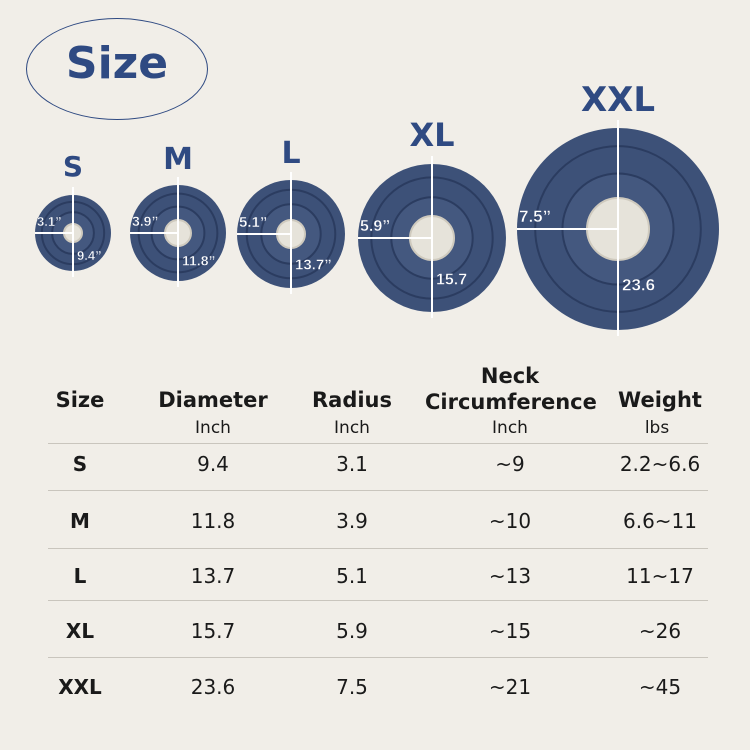 The width and height of the screenshot is (750, 750). I want to click on column-header: Size, so click(80, 400).